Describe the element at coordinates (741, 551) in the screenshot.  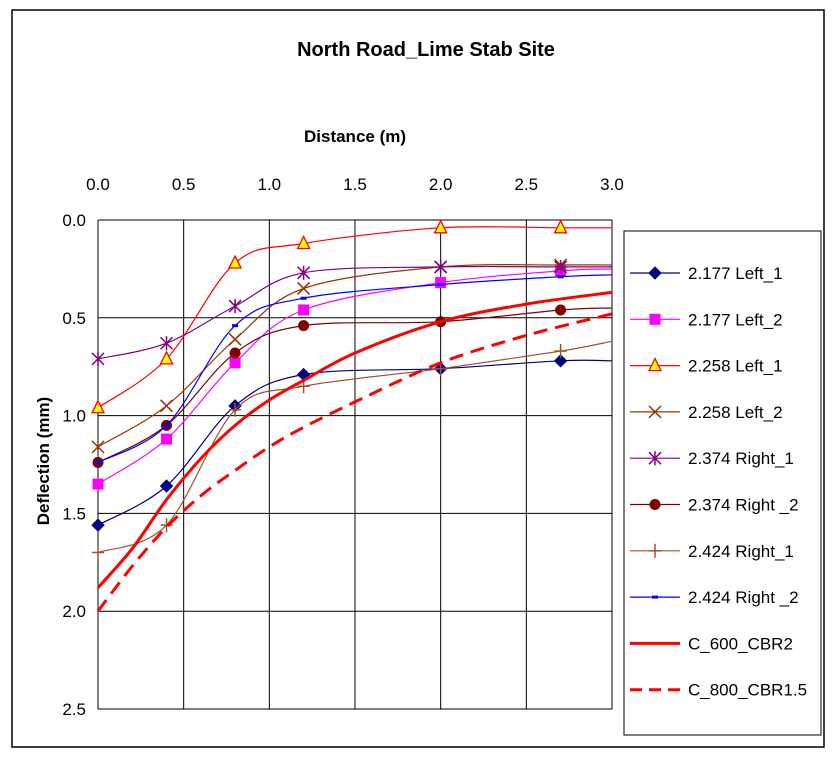
I see `legend-label: 2.424 Right_1` at that location.